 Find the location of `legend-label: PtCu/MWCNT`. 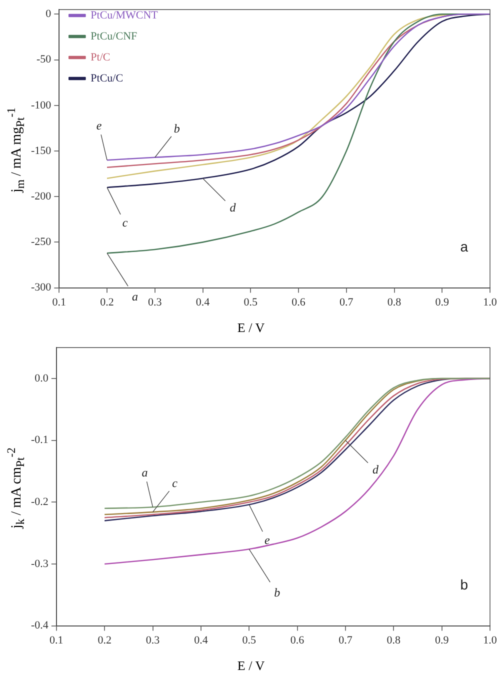

legend-label: PtCu/MWCNT is located at coordinates (124, 15).